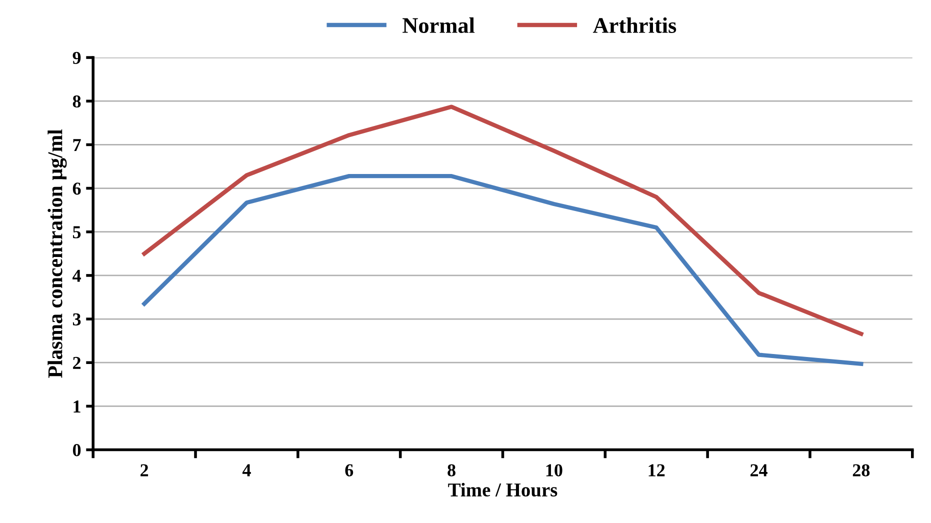 Image resolution: width=931 pixels, height=523 pixels. Describe the element at coordinates (76, 58) in the screenshot. I see `y-tick-label: 9` at that location.